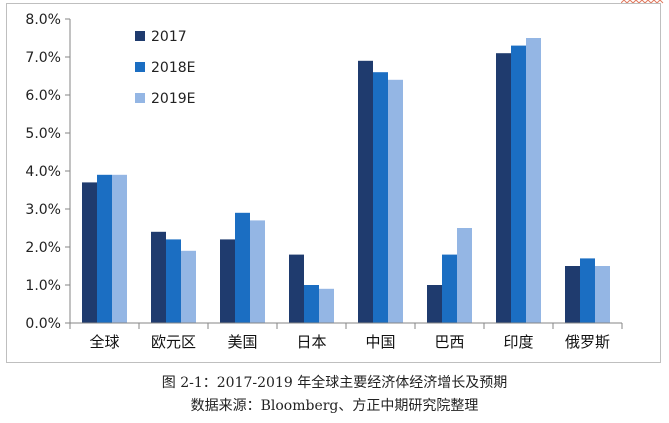 The height and width of the screenshot is (423, 669). I want to click on legend-label: 2018E, so click(173, 68).